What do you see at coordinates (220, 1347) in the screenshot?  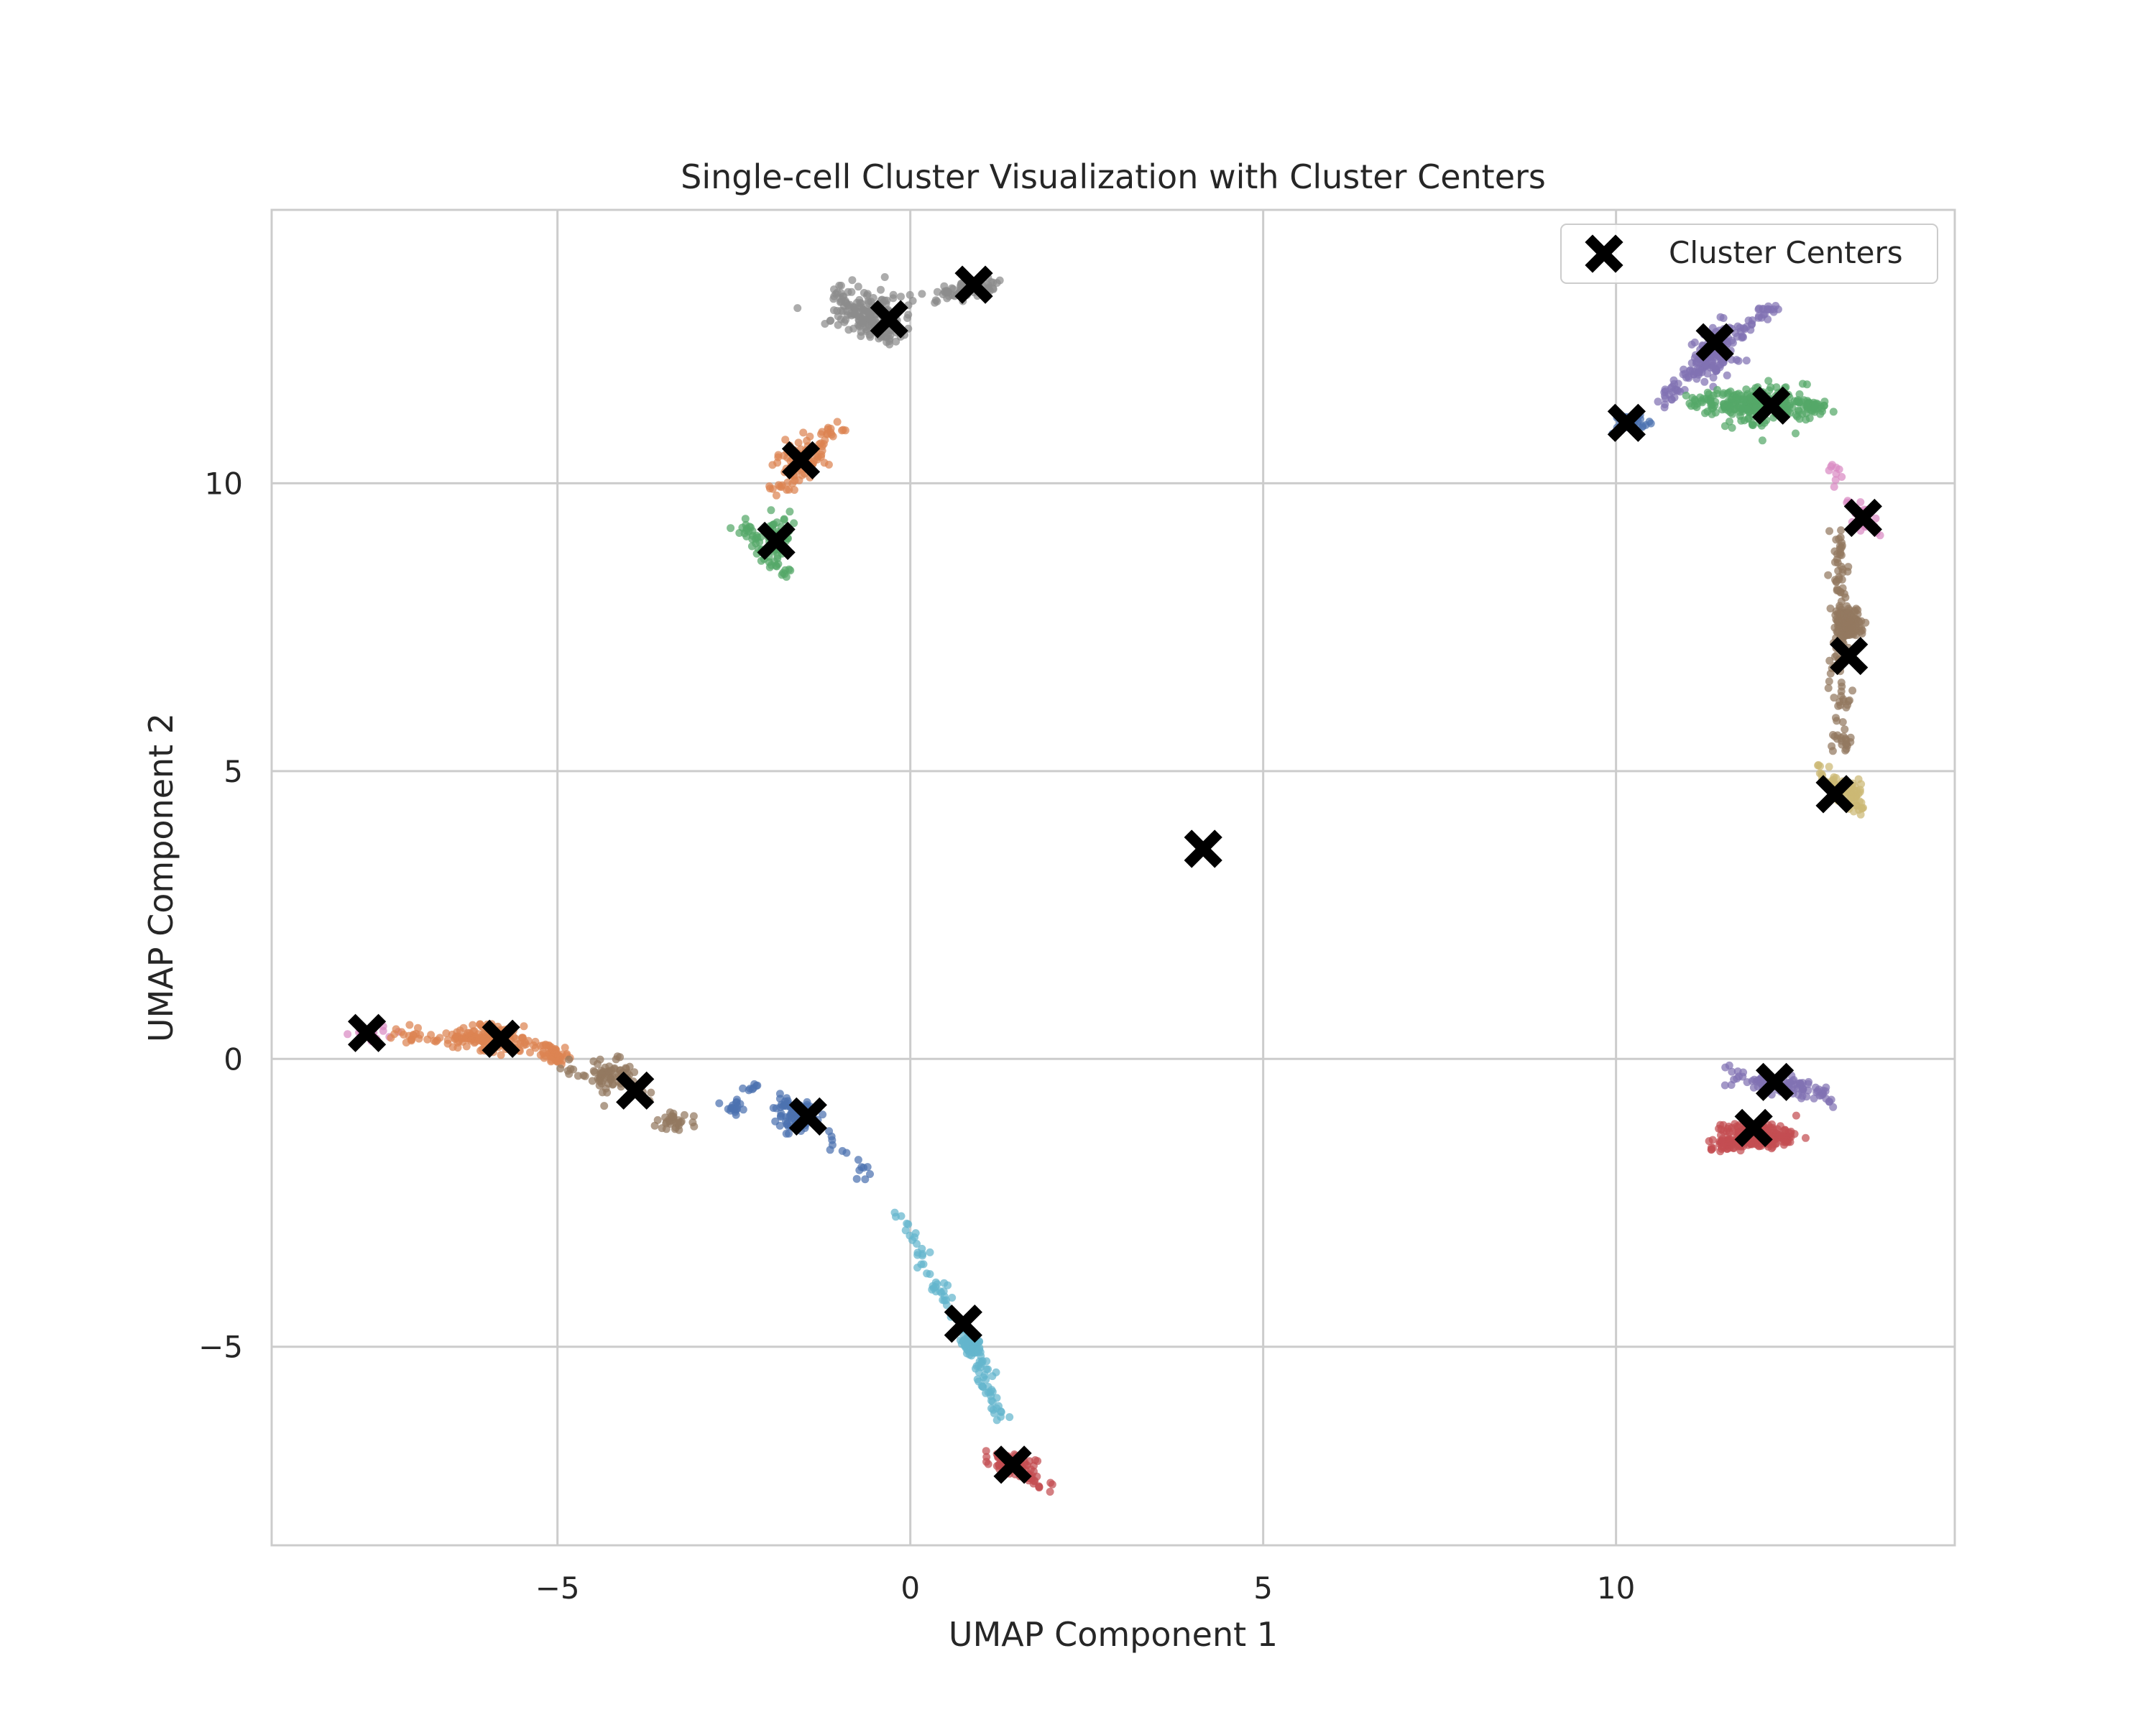 I see `y-tick-label: −5` at bounding box center [220, 1347].